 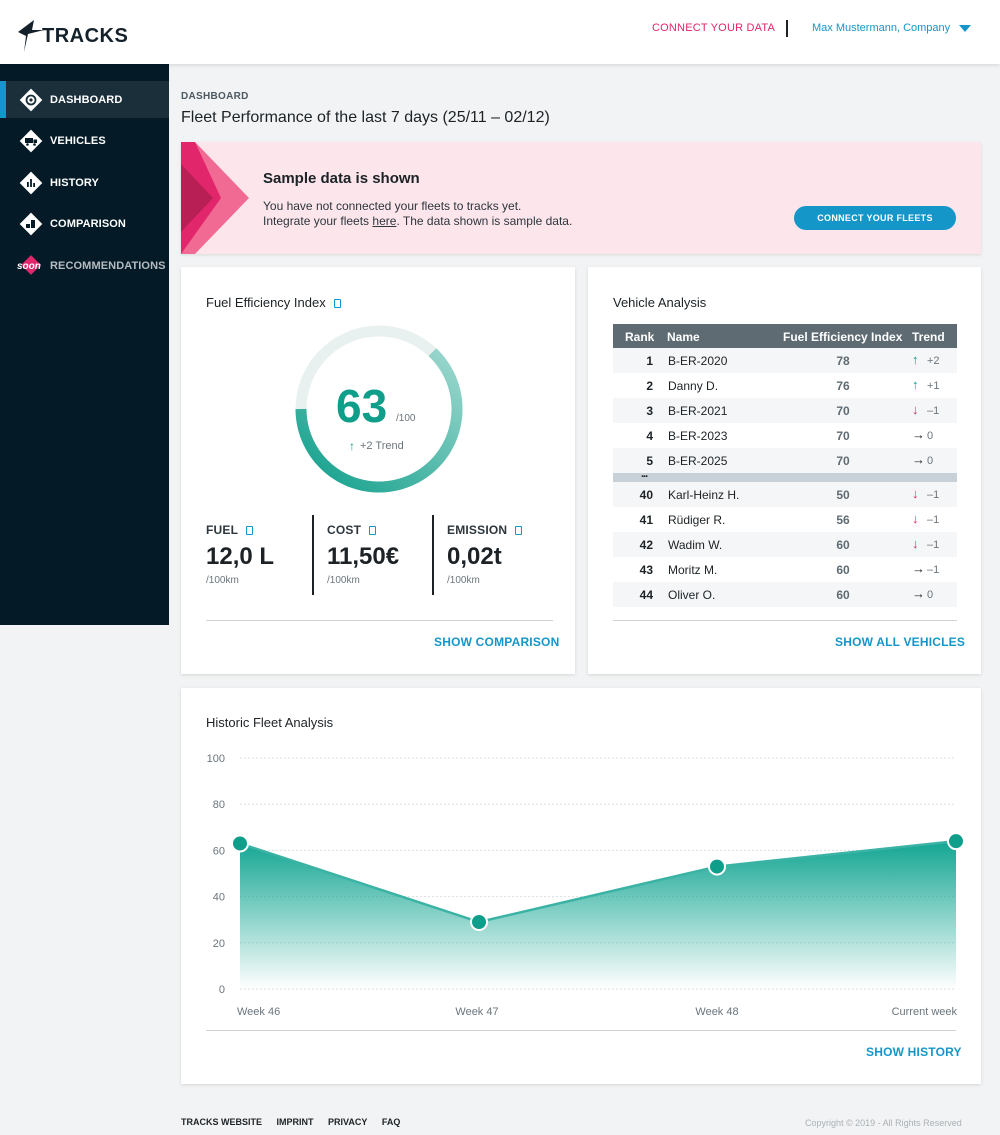 I want to click on row-fei: 78, so click(x=843, y=361).